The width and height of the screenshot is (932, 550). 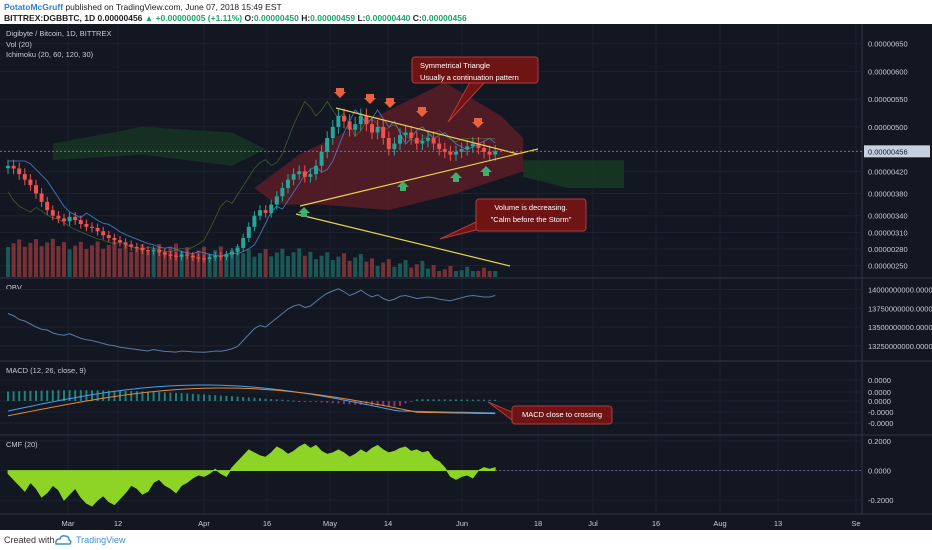 What do you see at coordinates (900, 290) in the screenshot?
I see `obv-tick-label: 14000000000.0000` at bounding box center [900, 290].